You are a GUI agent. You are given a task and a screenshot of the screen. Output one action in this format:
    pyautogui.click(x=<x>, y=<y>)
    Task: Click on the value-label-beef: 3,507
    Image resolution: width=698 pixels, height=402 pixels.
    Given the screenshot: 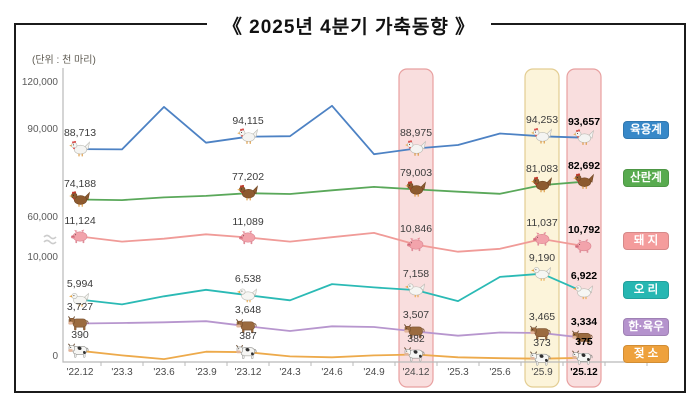 What is the action you would take?
    pyautogui.click(x=416, y=315)
    